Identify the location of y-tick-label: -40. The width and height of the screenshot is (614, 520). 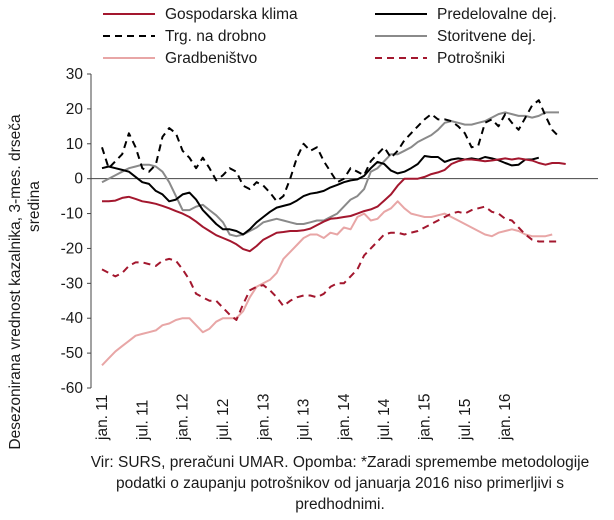
(72, 318).